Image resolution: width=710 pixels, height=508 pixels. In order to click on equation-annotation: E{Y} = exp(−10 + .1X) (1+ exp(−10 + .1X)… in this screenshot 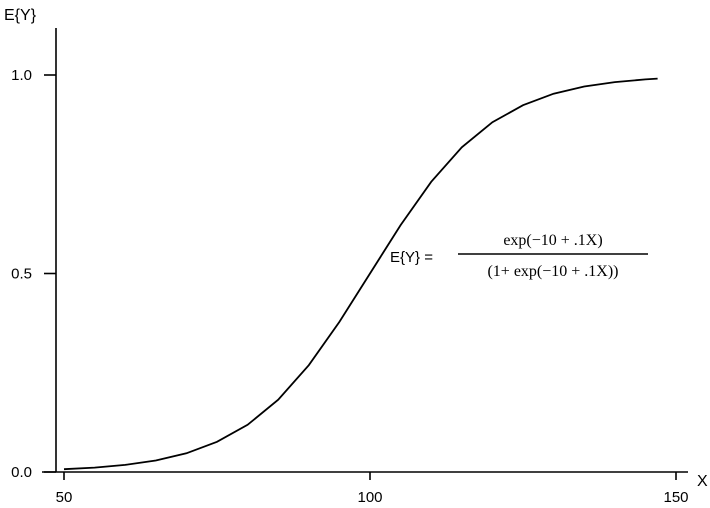, I will do `click(519, 256)`.